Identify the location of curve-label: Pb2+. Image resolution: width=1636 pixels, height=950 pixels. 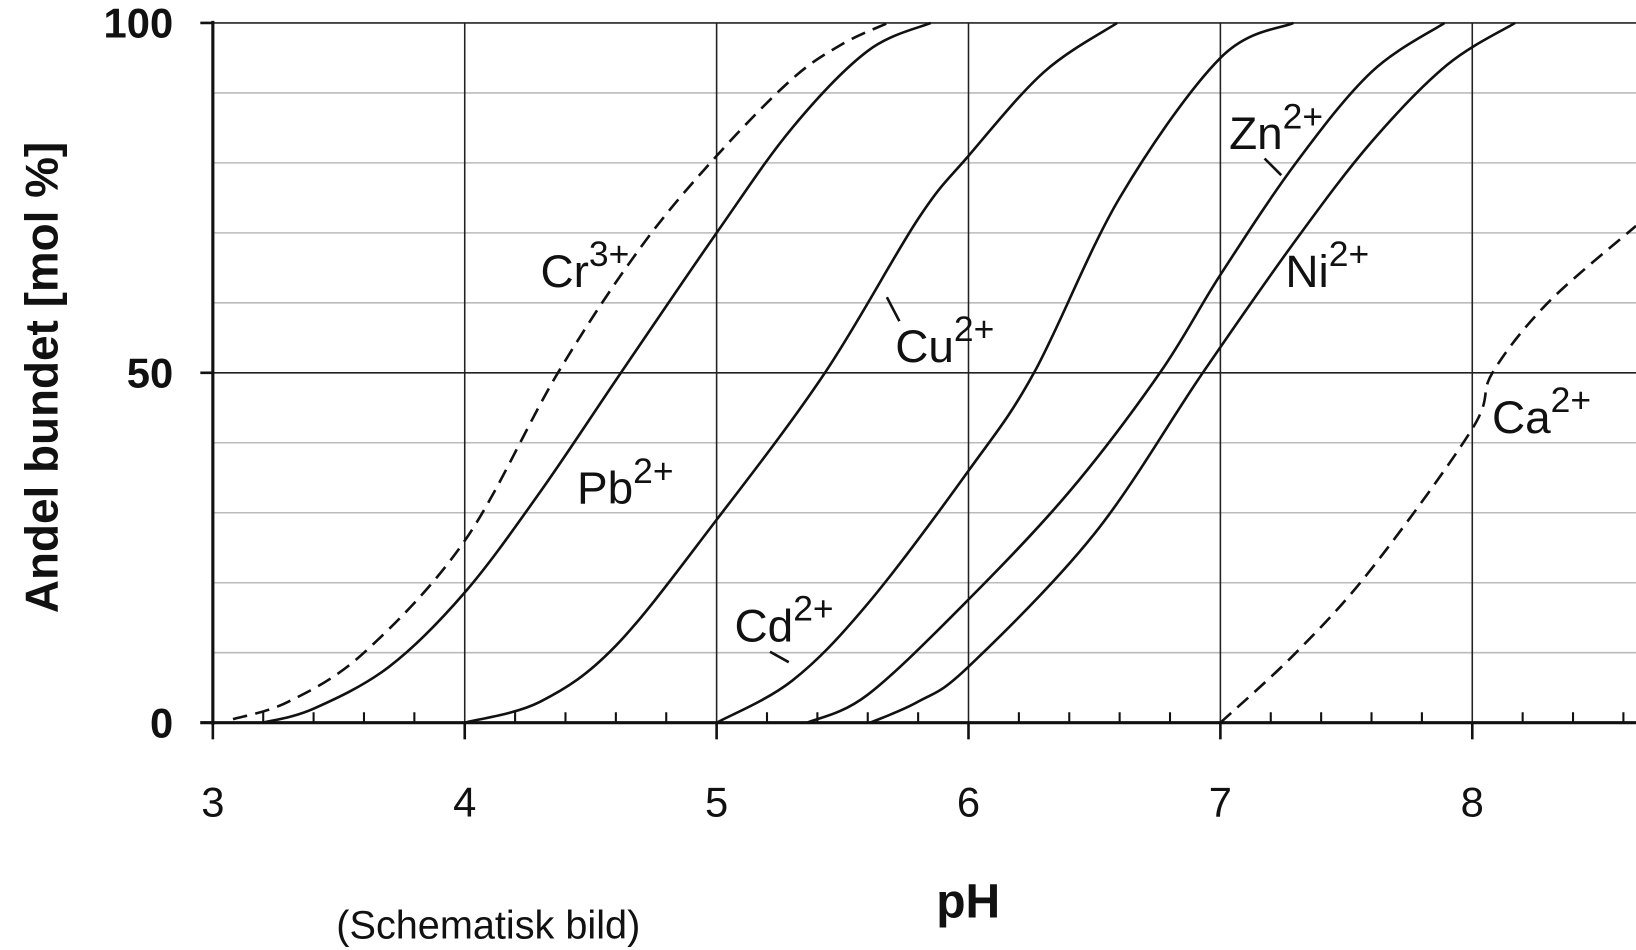
(625, 482).